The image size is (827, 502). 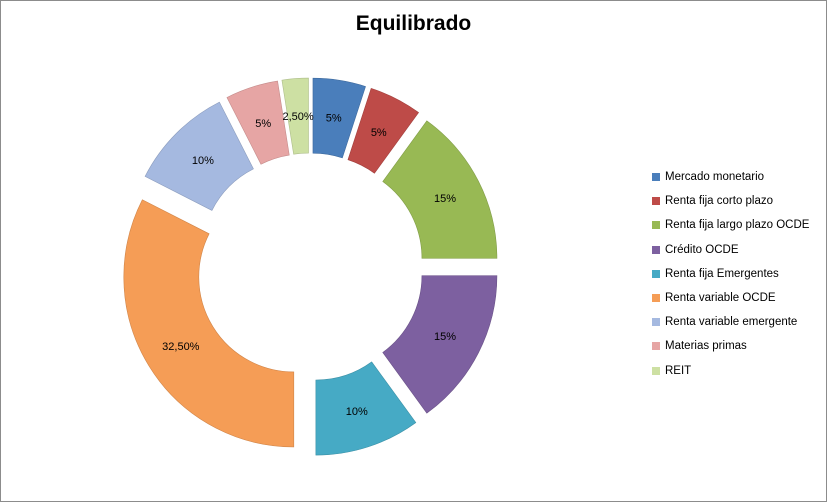 I want to click on legend-item-renta-fija-largo-plazo-ocde: Renta fija largo plazo OCDE, so click(x=730, y=225).